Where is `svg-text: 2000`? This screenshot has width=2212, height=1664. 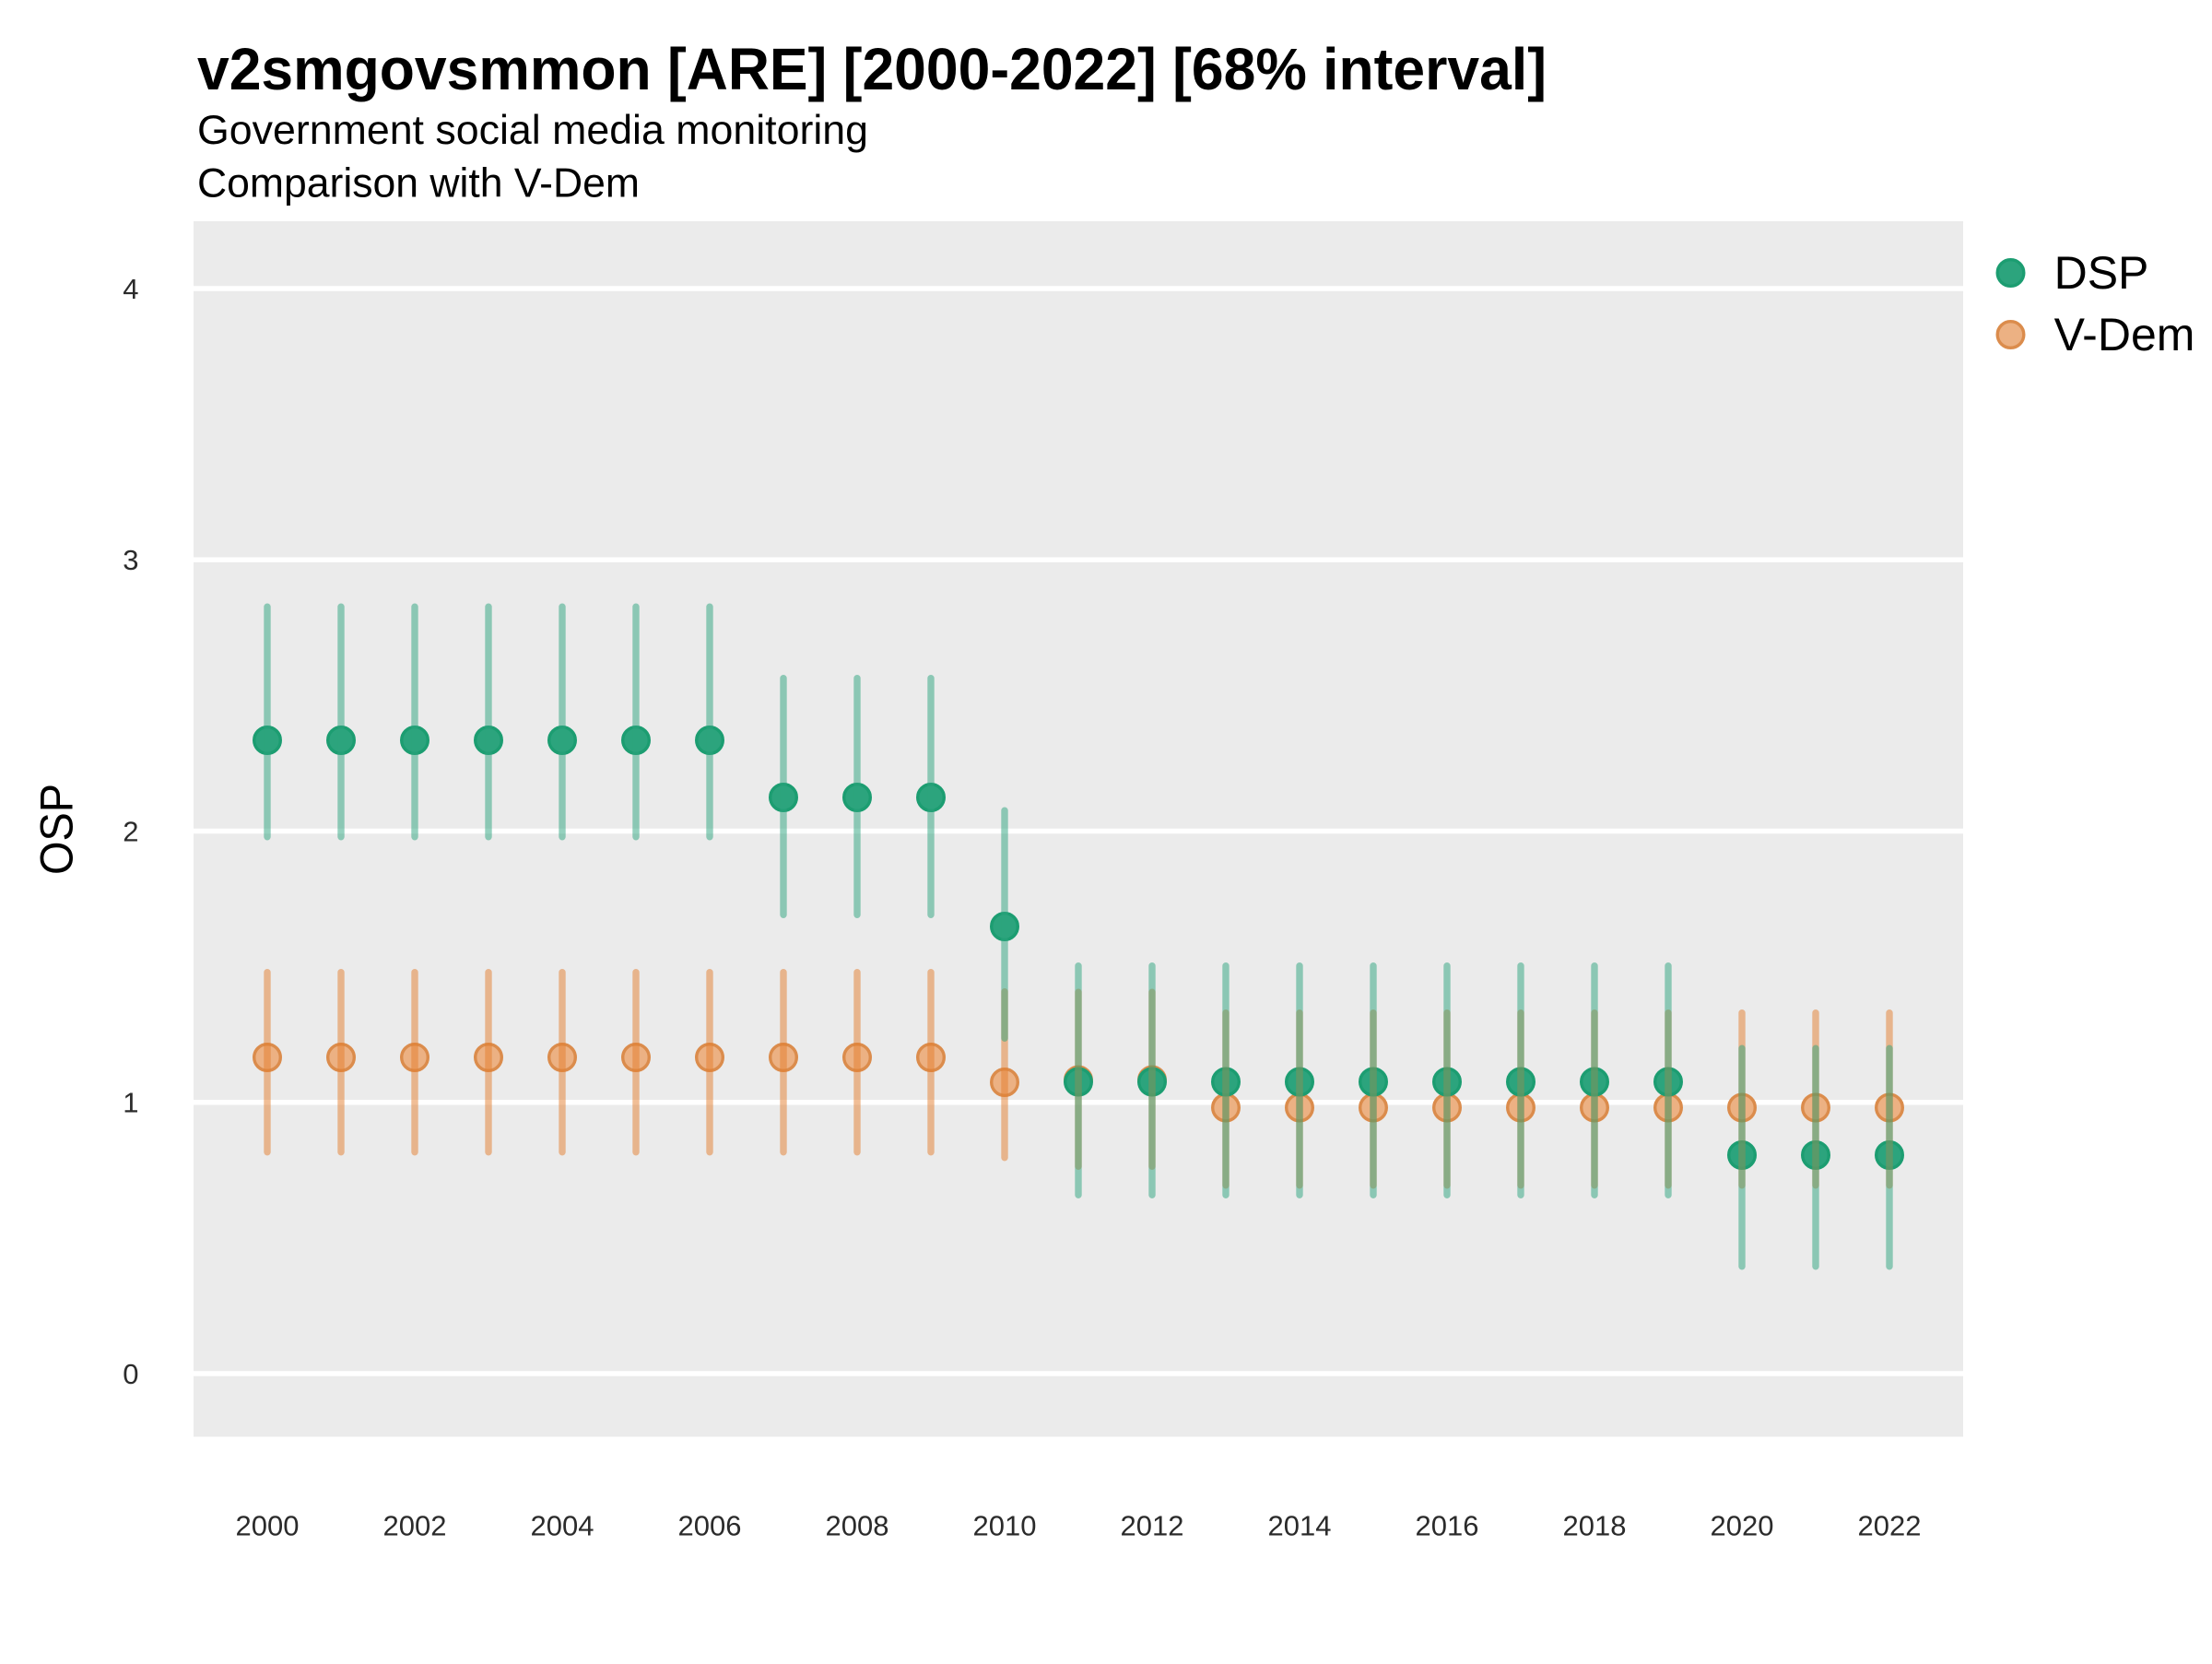
svg-text: 2000 is located at coordinates (268, 1526).